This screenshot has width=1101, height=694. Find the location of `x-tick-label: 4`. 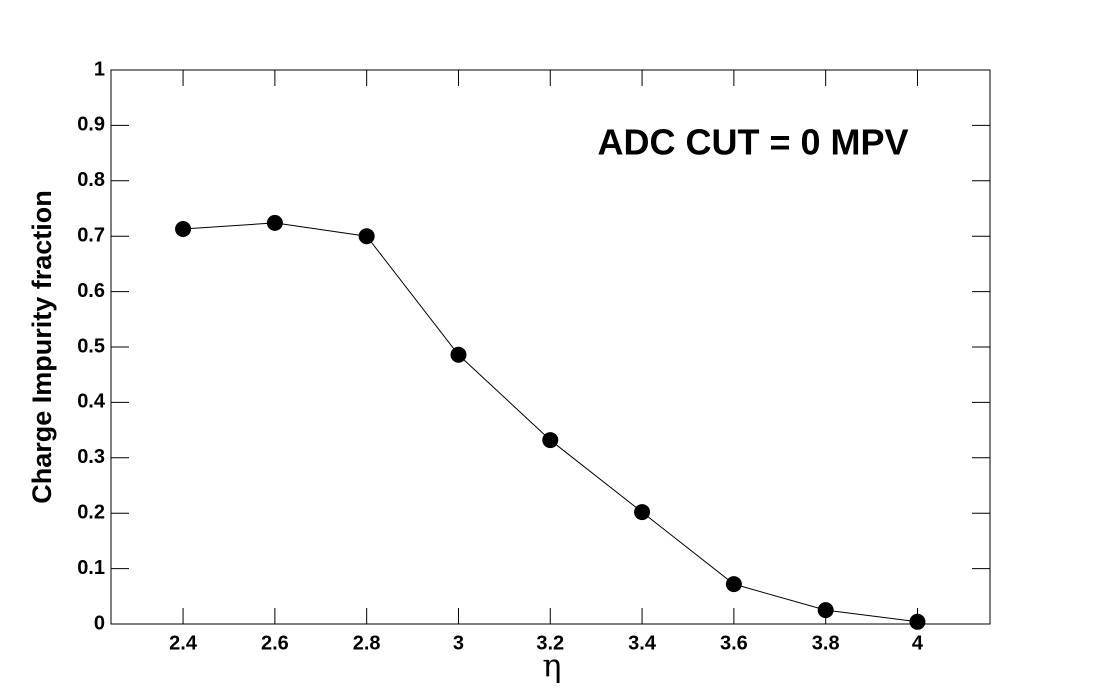

x-tick-label: 4 is located at coordinates (918, 643).